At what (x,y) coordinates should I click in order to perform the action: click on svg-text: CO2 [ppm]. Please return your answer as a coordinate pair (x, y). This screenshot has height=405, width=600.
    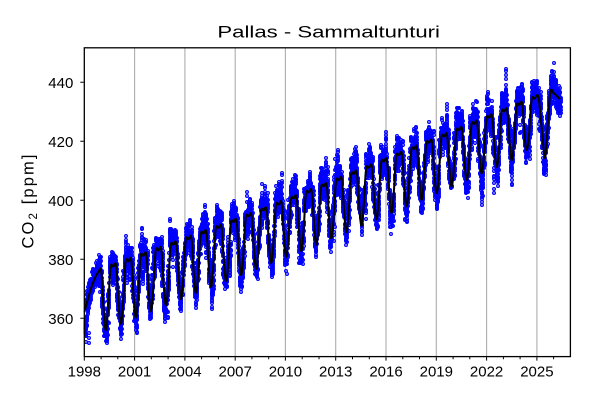
    Looking at the image, I should click on (30, 202).